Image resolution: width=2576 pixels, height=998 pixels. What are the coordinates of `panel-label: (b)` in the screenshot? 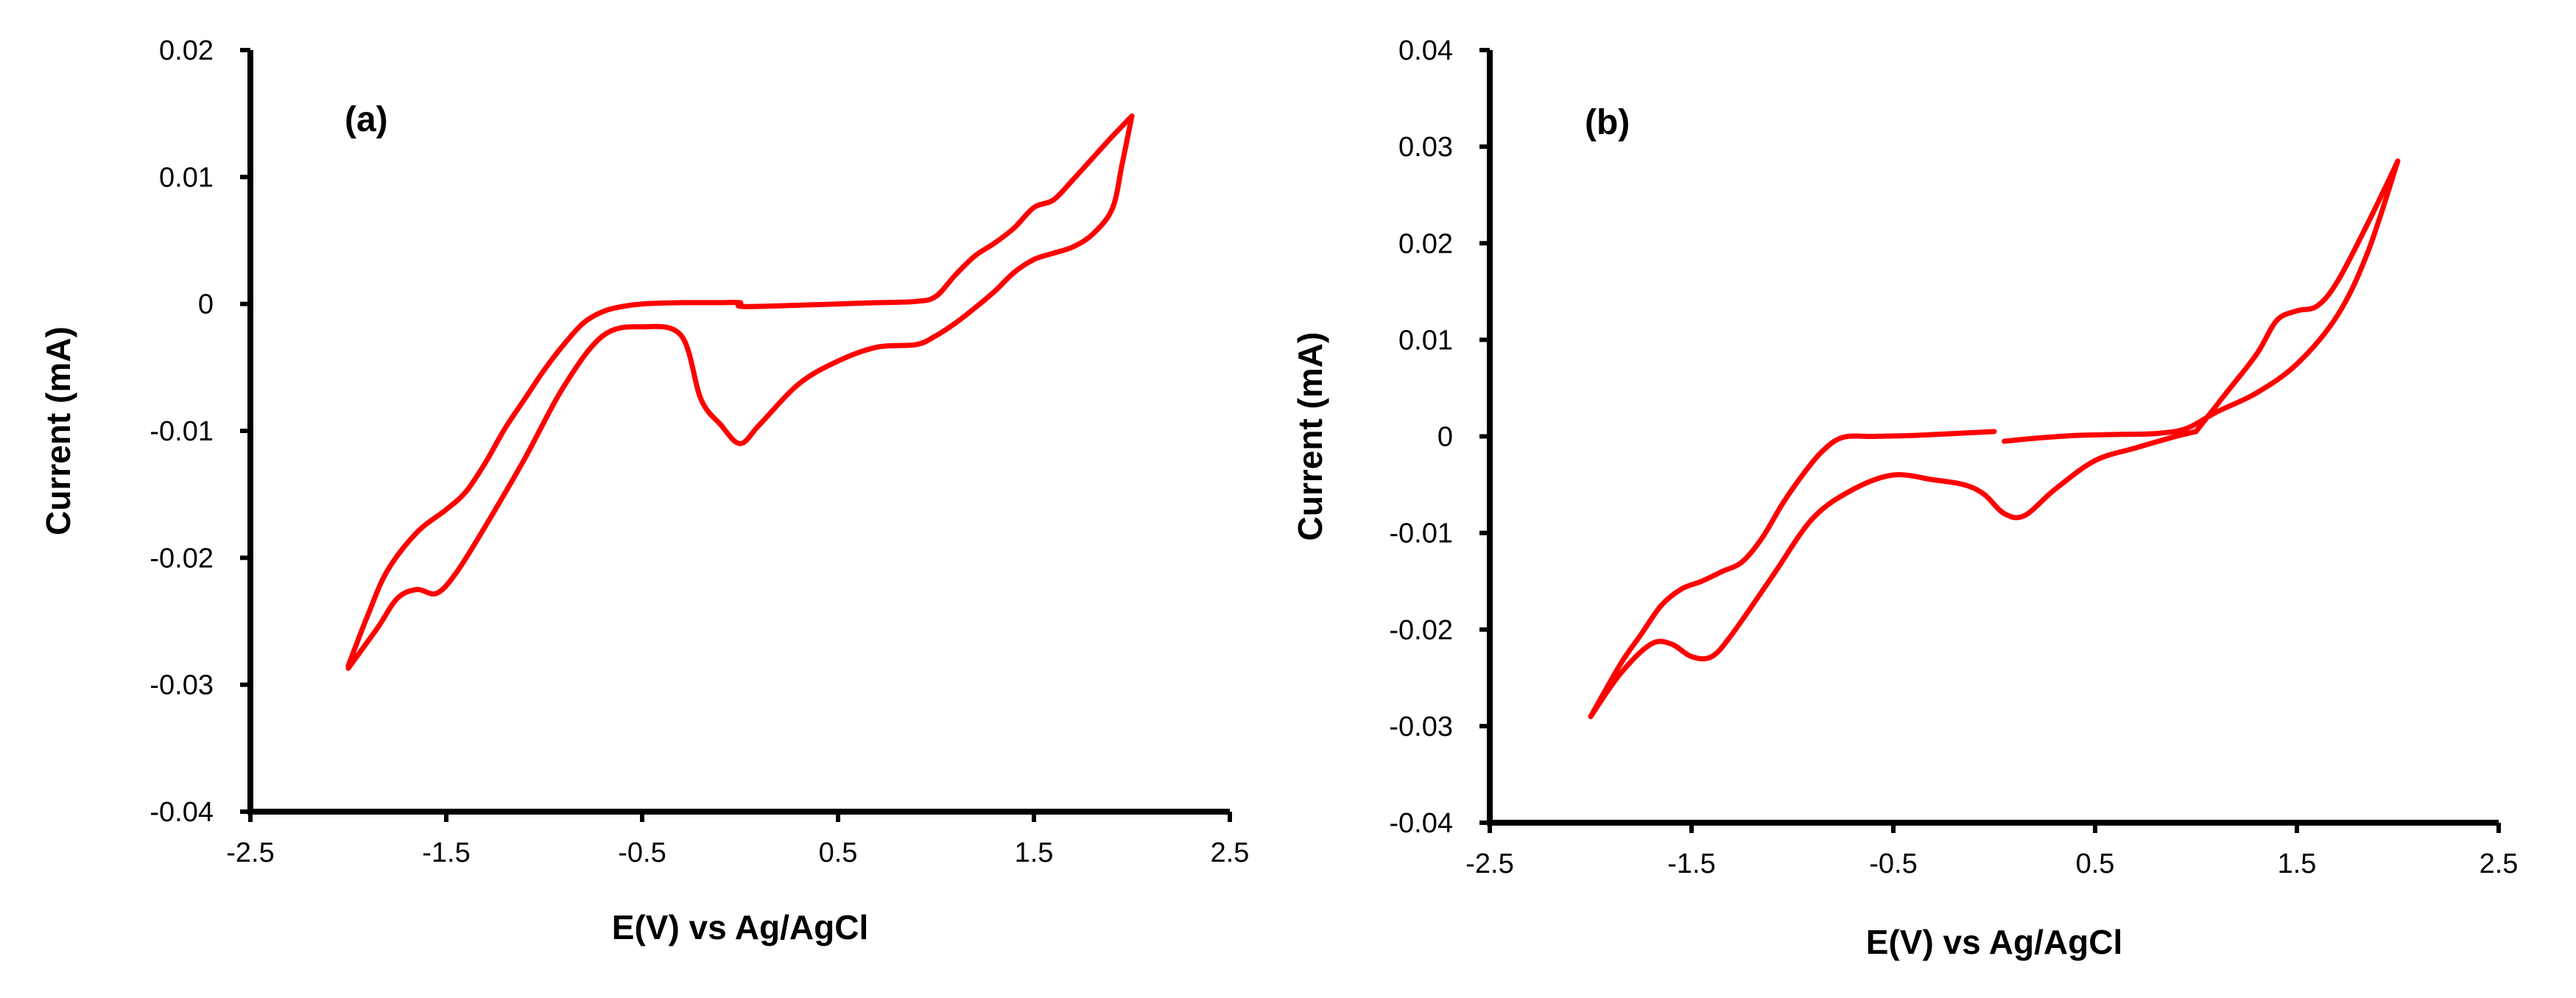 It's located at (1607, 122).